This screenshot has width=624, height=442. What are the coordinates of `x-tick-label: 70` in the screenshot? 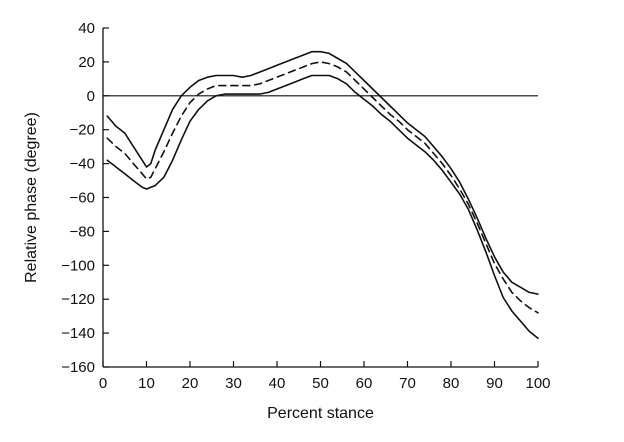 It's located at (407, 383).